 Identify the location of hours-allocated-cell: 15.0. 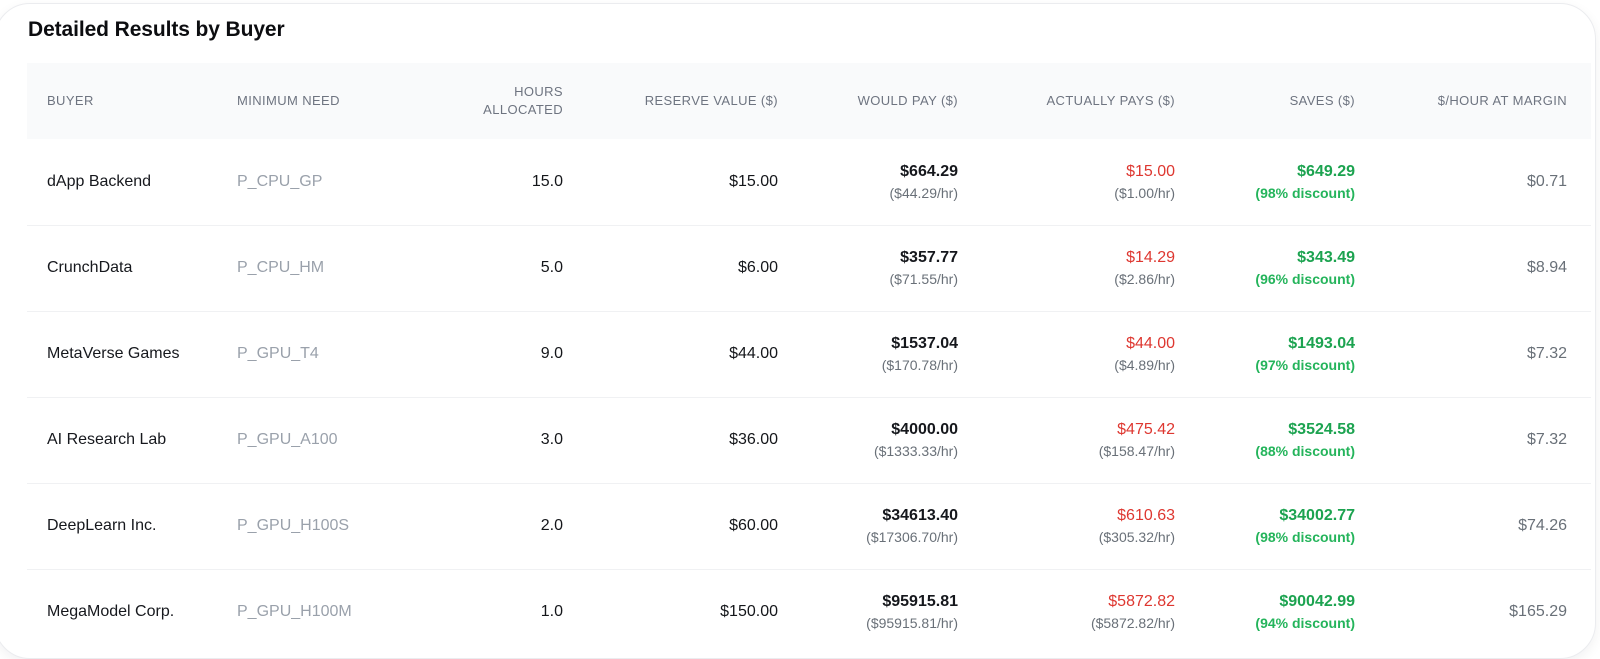
(495, 182).